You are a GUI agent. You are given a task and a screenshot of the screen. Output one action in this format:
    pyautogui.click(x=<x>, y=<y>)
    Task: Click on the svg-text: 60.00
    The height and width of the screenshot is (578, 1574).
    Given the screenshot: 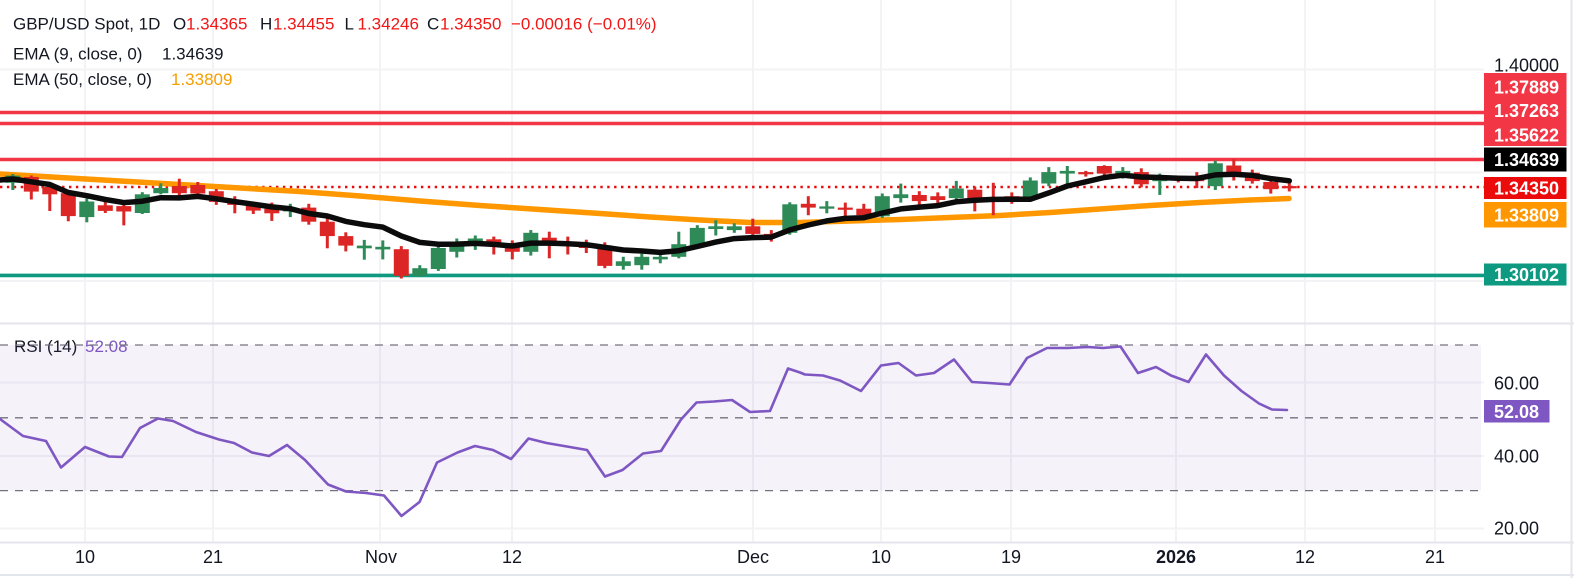 What is the action you would take?
    pyautogui.click(x=1516, y=384)
    